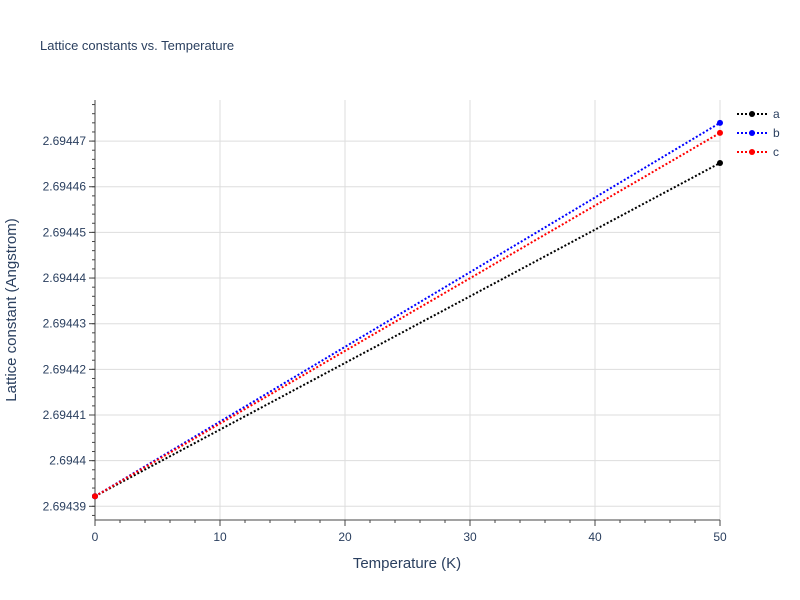 The height and width of the screenshot is (600, 800). Describe the element at coordinates (67, 461) in the screenshot. I see `y-tick-label: 2.6944` at that location.